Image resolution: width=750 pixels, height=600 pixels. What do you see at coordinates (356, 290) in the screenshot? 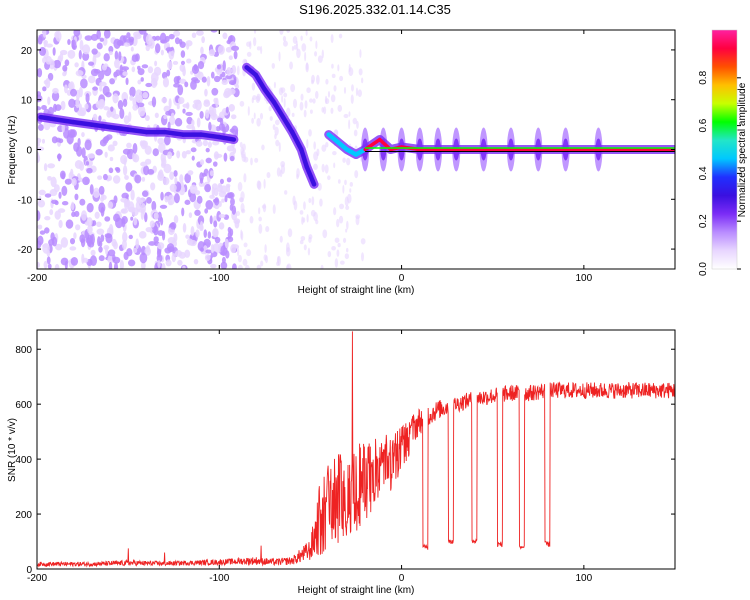
I see `spectrogram-x-label: Height of straight line (km)` at bounding box center [356, 290].